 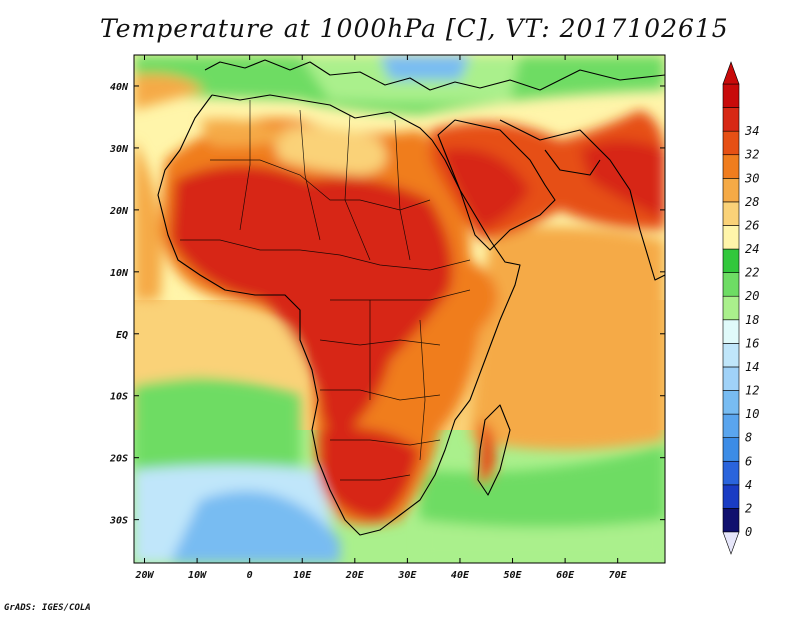 I want to click on colorbar-label: 26, so click(x=752, y=225).